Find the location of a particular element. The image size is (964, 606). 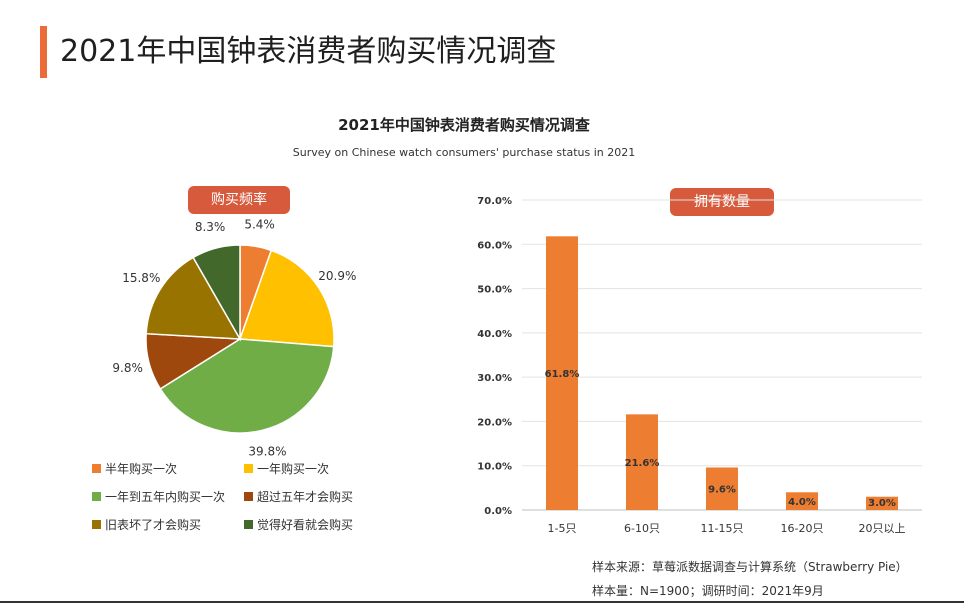

sample-line: 样本量：N=1900；调研时间：2021年9月 is located at coordinates (708, 591).